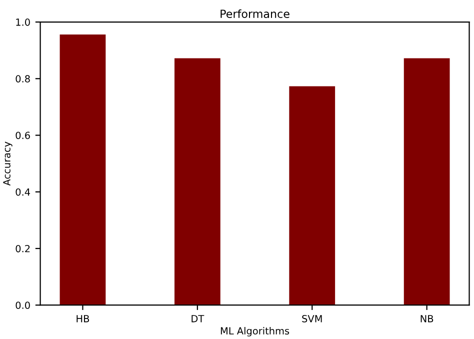  Describe the element at coordinates (23, 305) in the screenshot. I see `y-tick-label: 0.0` at that location.